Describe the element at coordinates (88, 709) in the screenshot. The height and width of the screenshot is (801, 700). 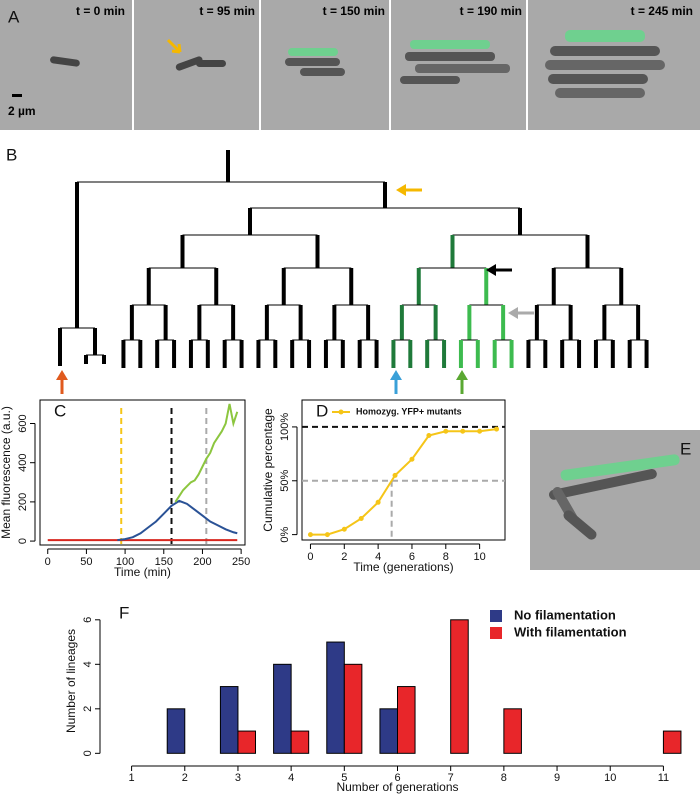
I see `y-tick-label: 2` at that location.